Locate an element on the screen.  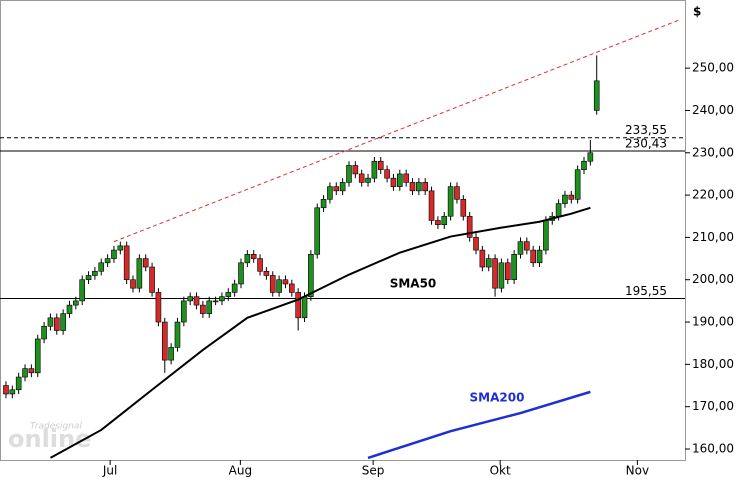
level-label: 233,55 is located at coordinates (646, 130).